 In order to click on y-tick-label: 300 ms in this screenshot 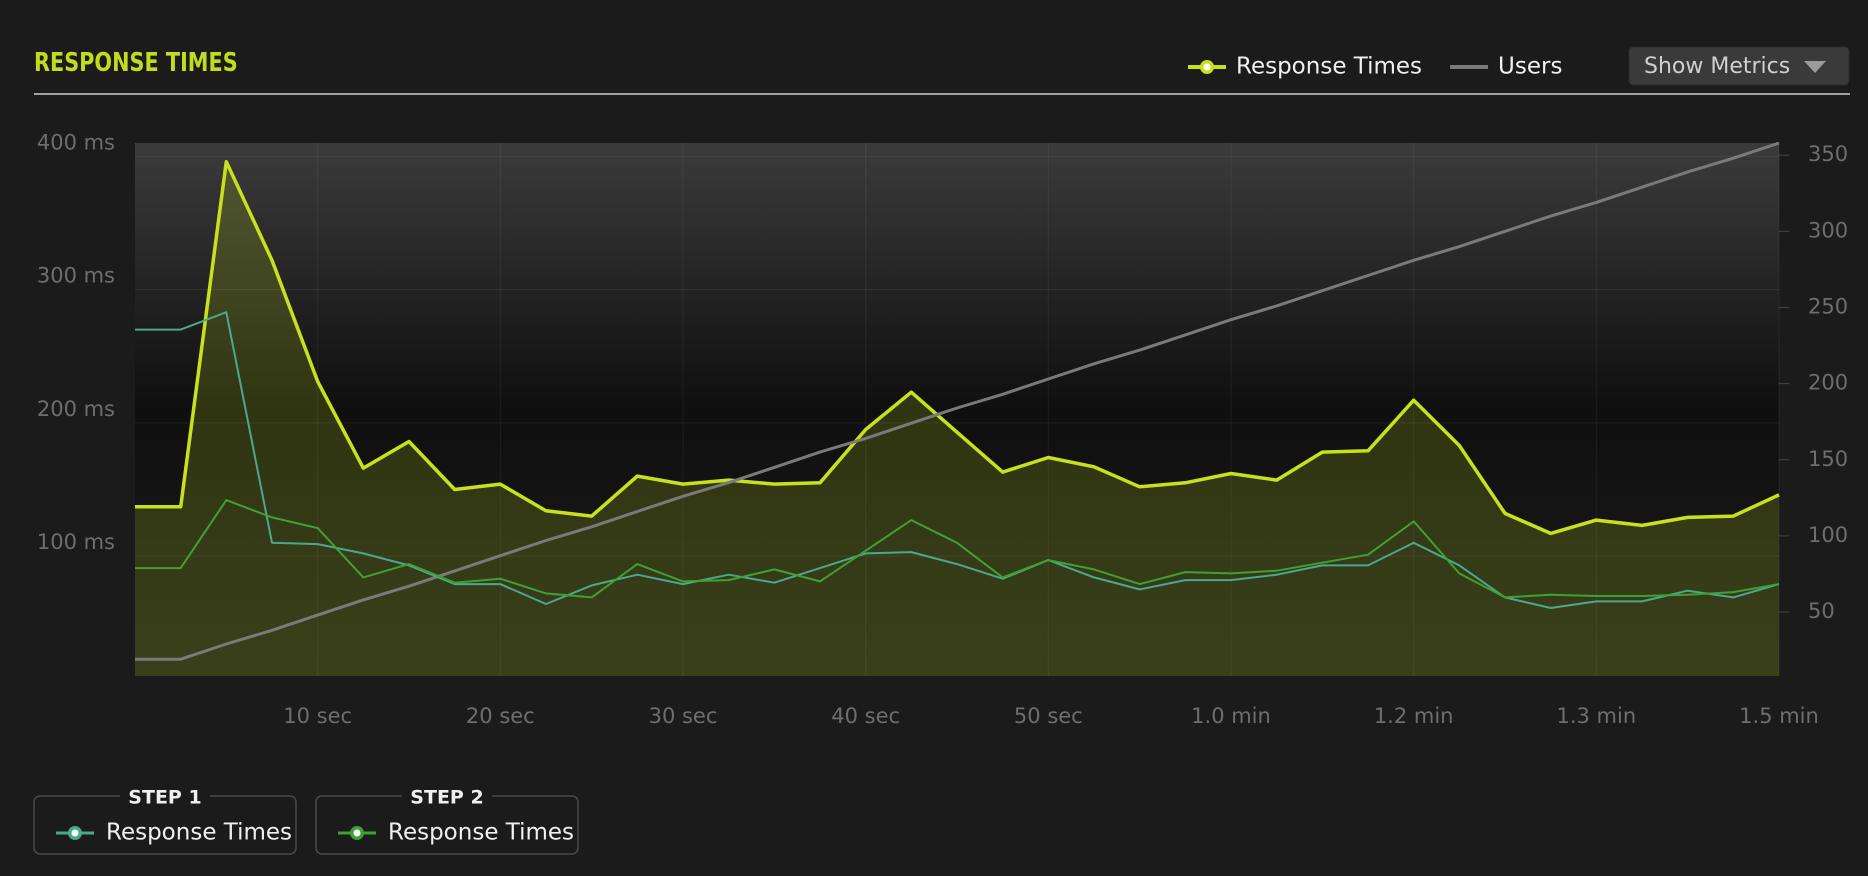, I will do `click(76, 276)`.